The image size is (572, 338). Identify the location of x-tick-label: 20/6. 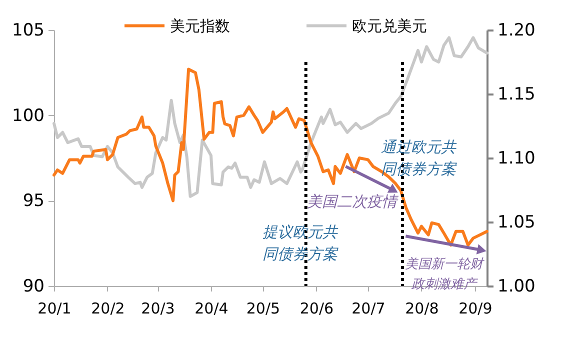
(317, 309).